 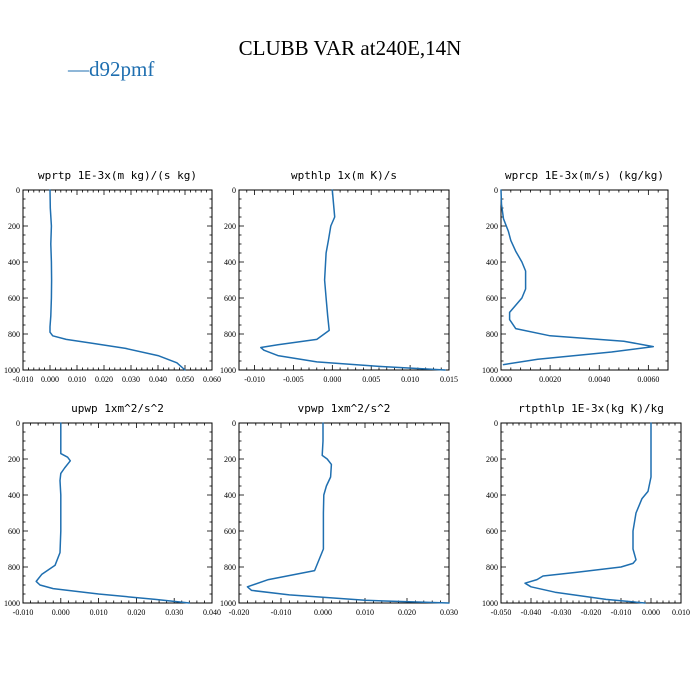 I want to click on x-tick-label: -0.050, so click(x=501, y=612).